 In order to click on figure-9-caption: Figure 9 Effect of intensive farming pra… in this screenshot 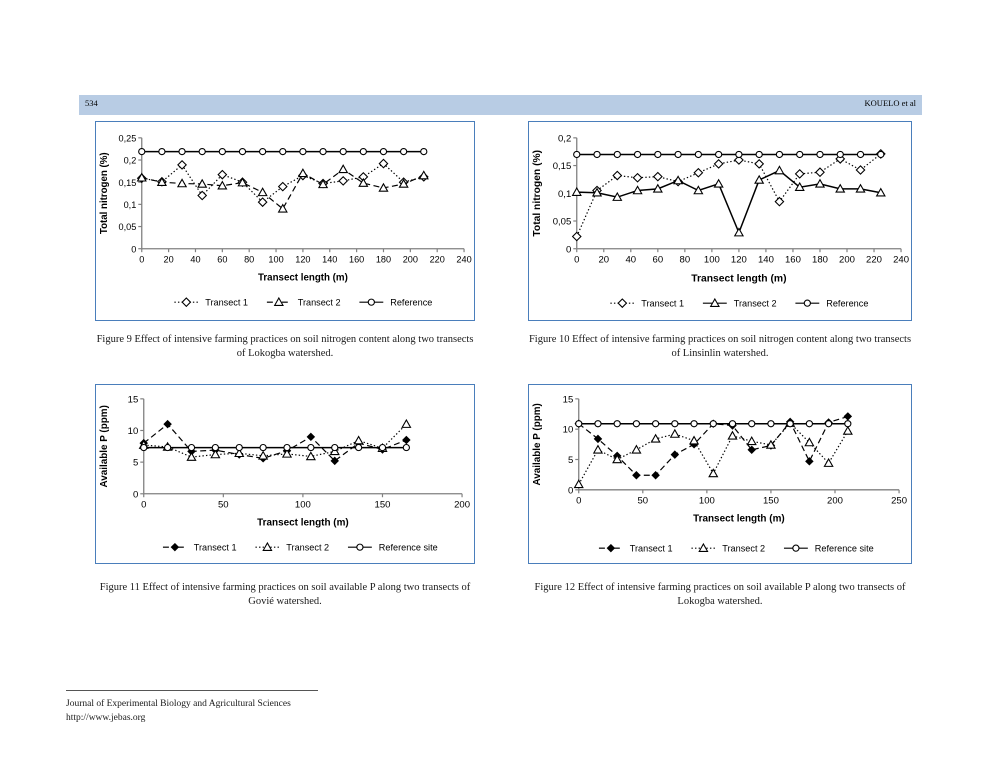, I will do `click(285, 347)`.